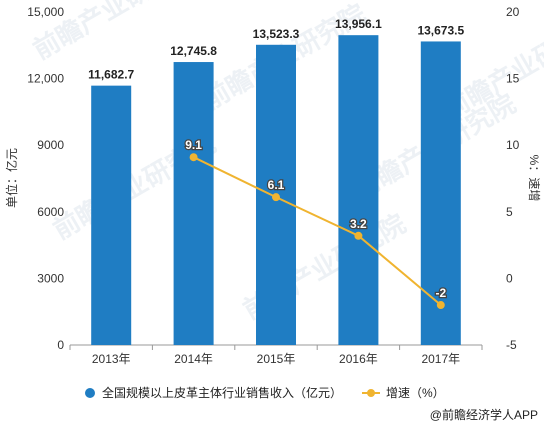 This screenshot has width=544, height=427. I want to click on y-tick-label: 6000, so click(50, 212).